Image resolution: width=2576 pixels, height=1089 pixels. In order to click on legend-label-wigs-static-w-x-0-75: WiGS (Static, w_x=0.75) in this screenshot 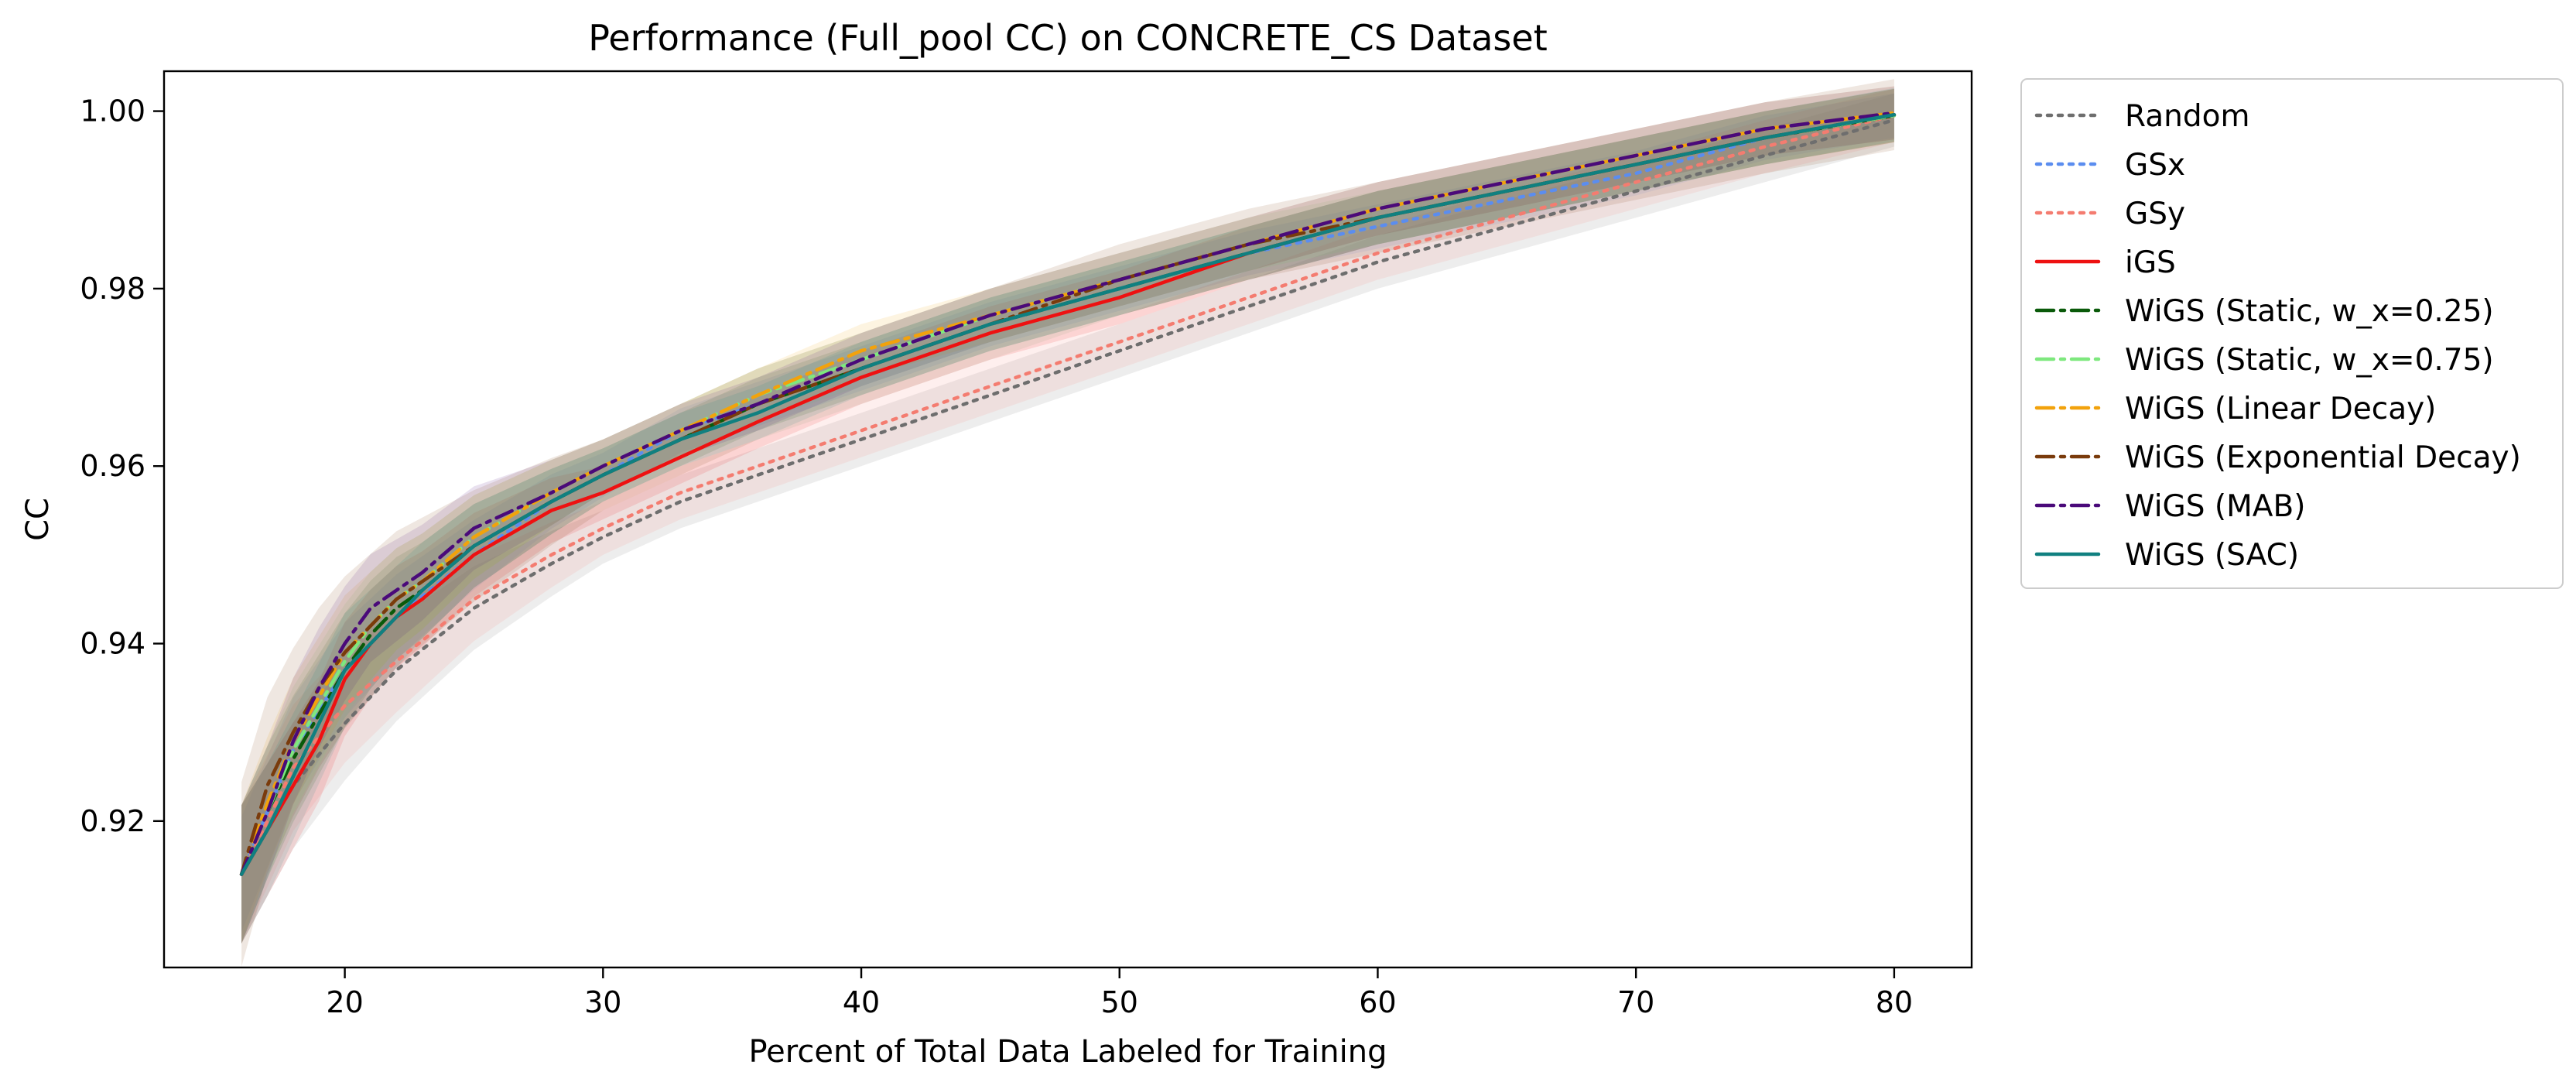, I will do `click(2310, 360)`.